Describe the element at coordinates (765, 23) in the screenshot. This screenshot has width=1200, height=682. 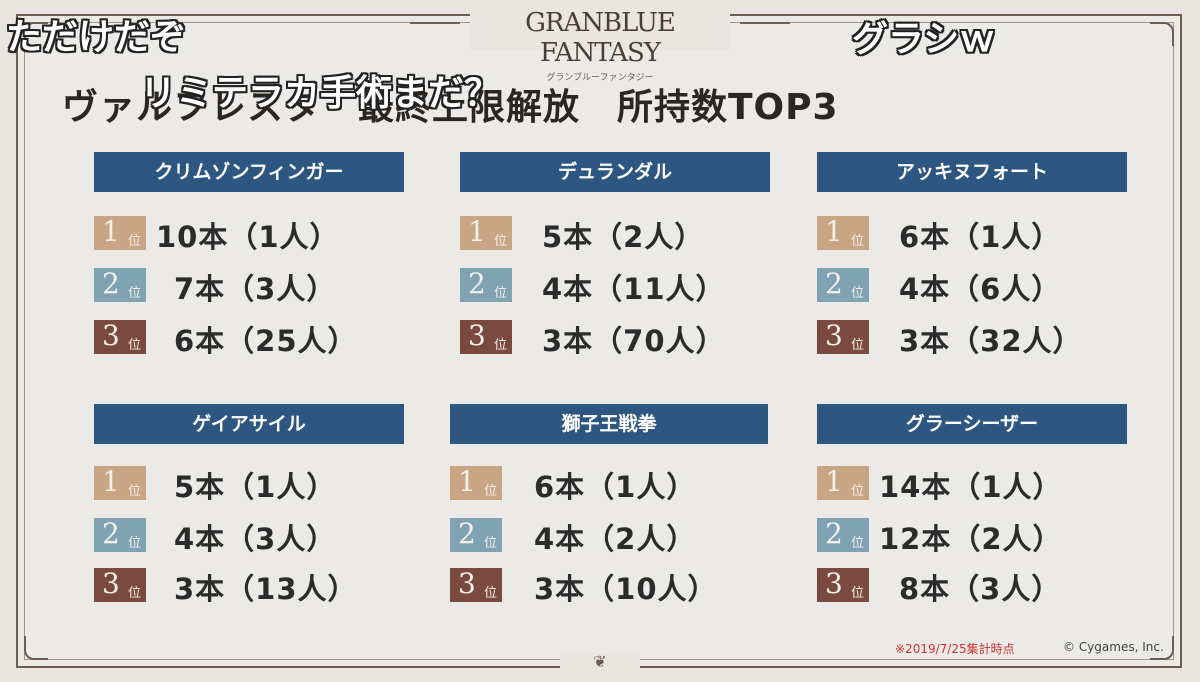
I see `logo-ornament-right` at that location.